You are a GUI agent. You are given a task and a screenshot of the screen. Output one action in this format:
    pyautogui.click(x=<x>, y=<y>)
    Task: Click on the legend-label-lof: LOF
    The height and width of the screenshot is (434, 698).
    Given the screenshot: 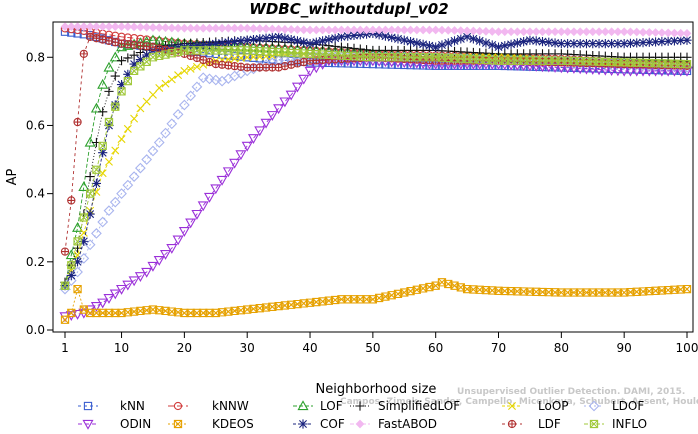 What is the action you would take?
    pyautogui.click(x=331, y=406)
    